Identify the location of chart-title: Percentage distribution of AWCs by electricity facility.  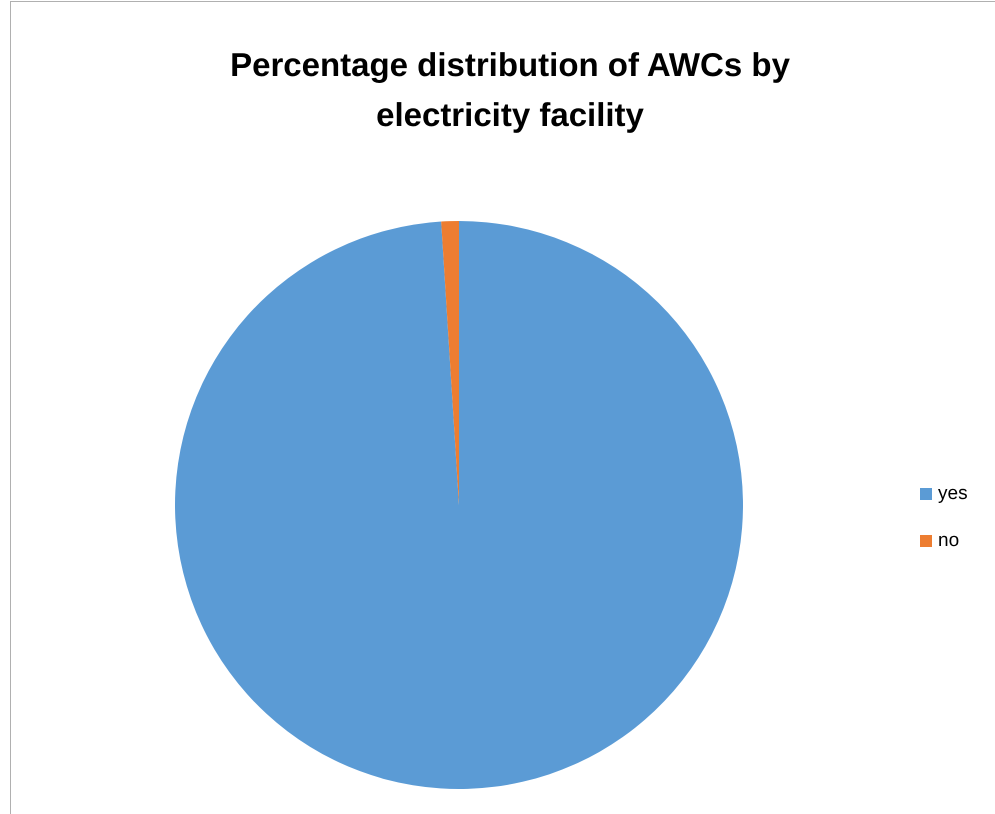
(510, 90).